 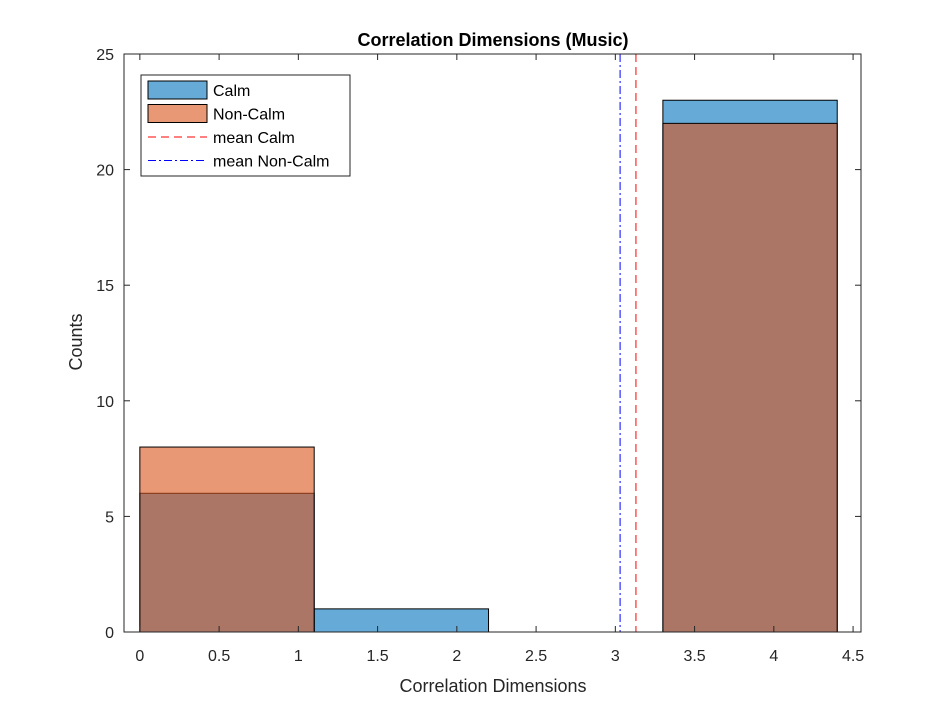 What do you see at coordinates (109, 633) in the screenshot?
I see `y-tick-label: 0` at bounding box center [109, 633].